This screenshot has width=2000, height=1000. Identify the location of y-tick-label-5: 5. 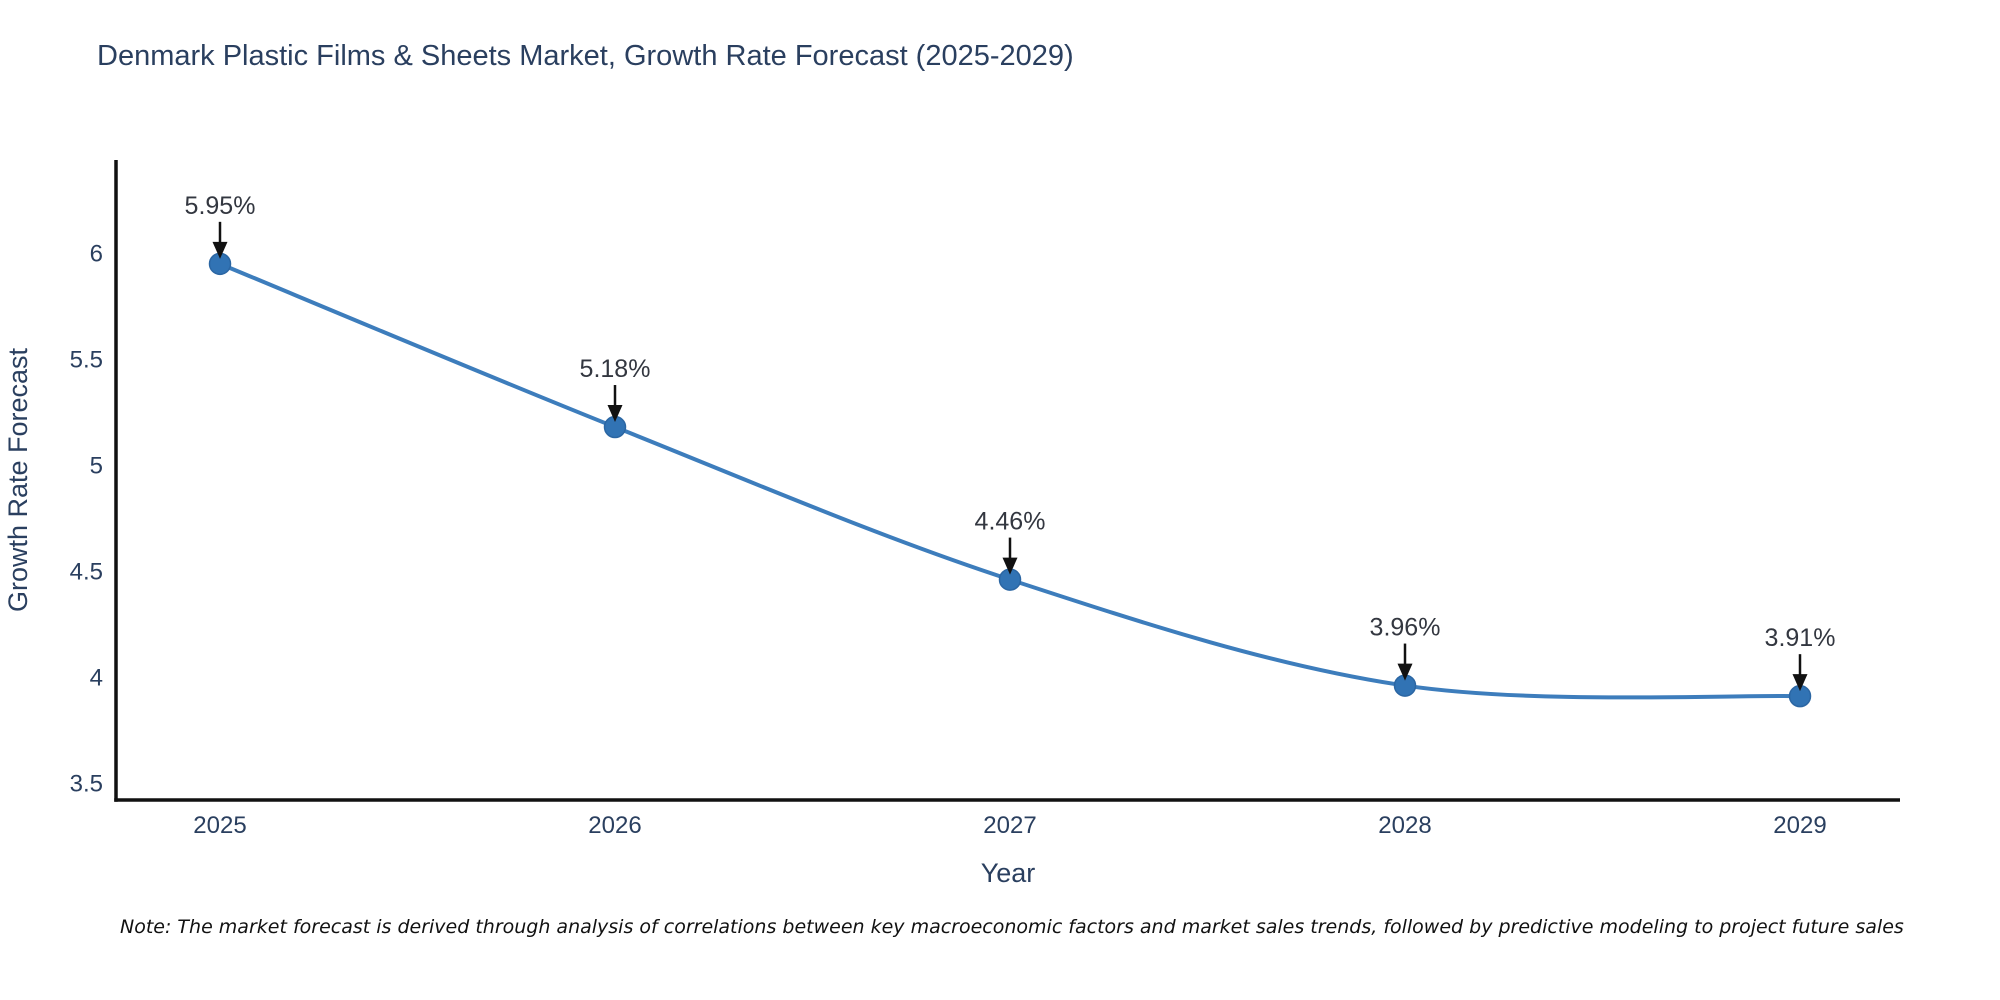
(96, 466).